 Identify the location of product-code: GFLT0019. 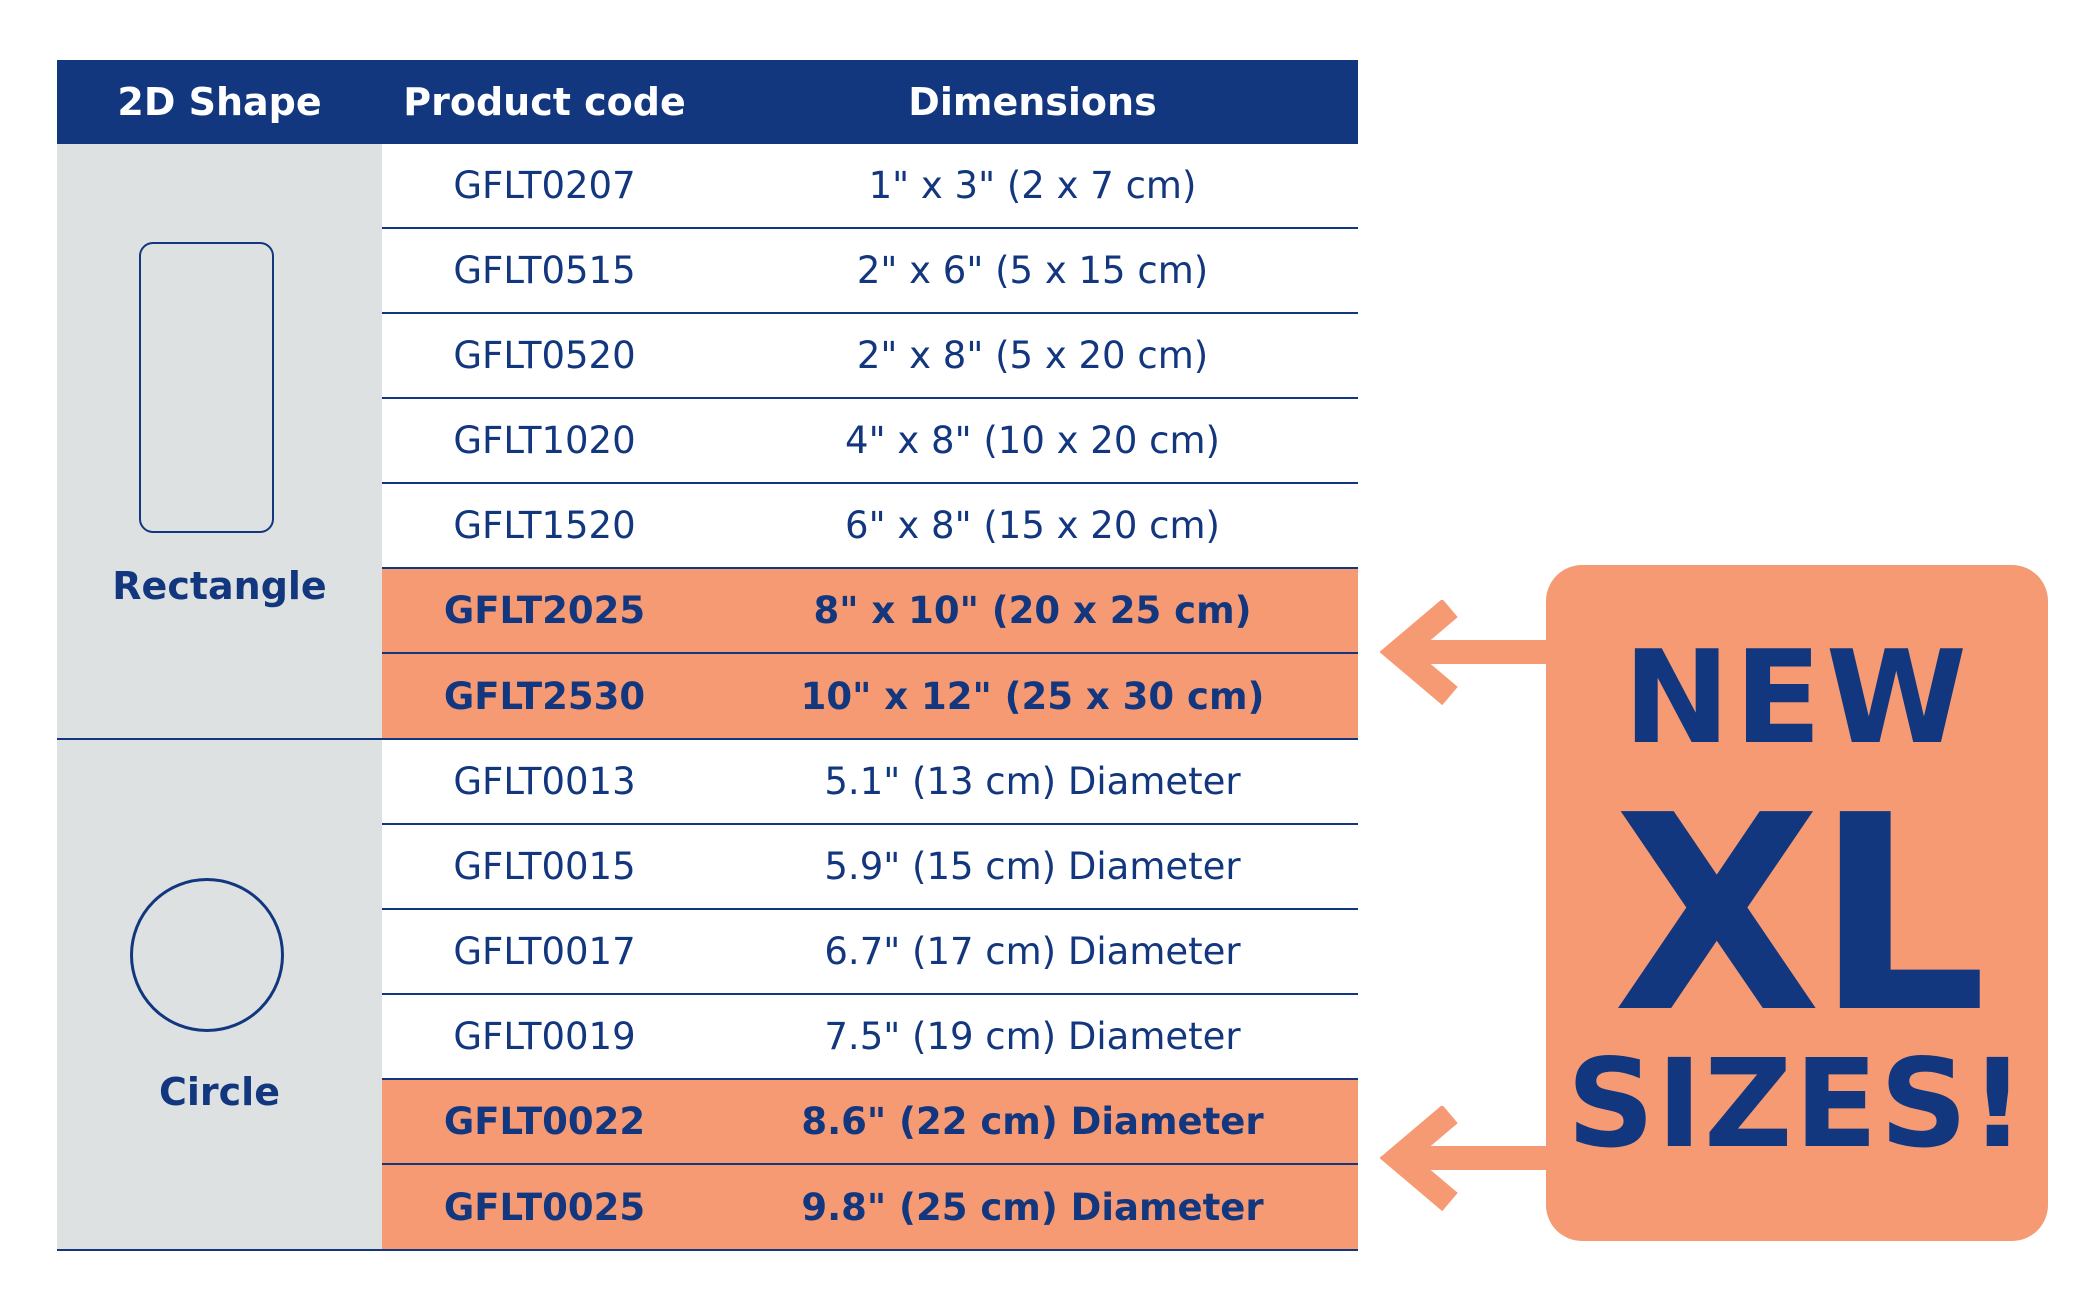
(544, 1036).